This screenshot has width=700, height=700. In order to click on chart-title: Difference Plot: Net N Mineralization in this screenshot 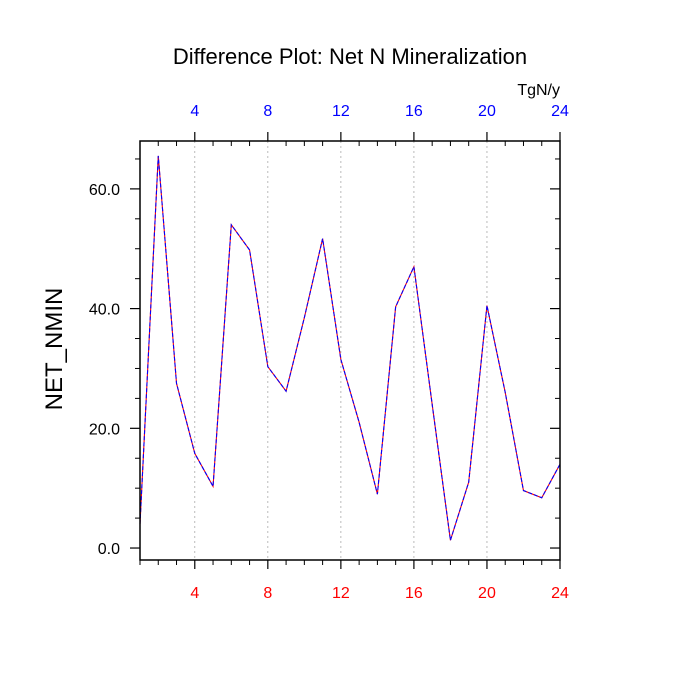, I will do `click(350, 56)`.